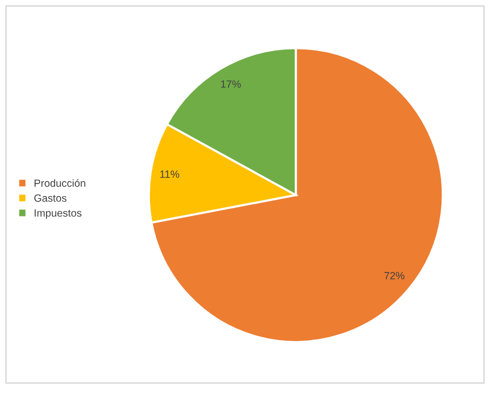  Describe the element at coordinates (394, 276) in the screenshot. I see `data-label: 72%` at that location.